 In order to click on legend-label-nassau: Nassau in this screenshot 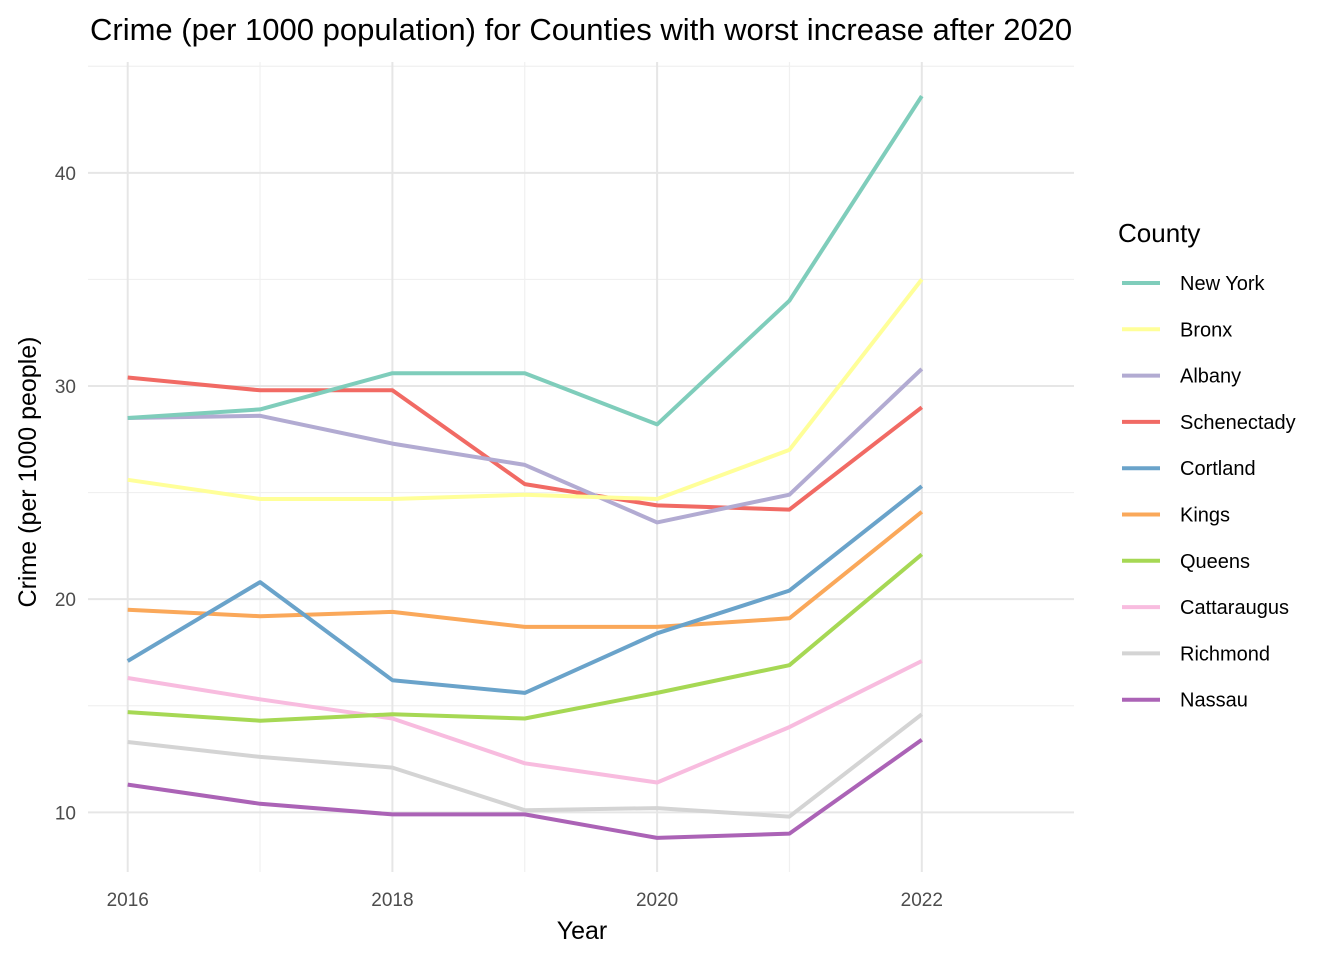, I will do `click(1214, 701)`.